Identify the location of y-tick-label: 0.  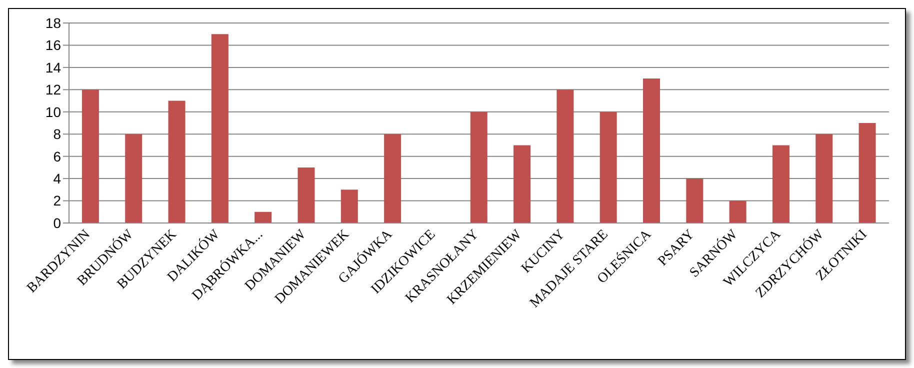
(57, 222).